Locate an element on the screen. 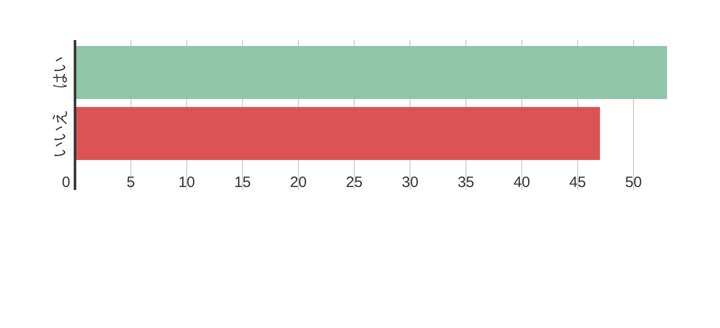 Image resolution: width=720 pixels, height=328 pixels. x-tick-label: 5 is located at coordinates (131, 182).